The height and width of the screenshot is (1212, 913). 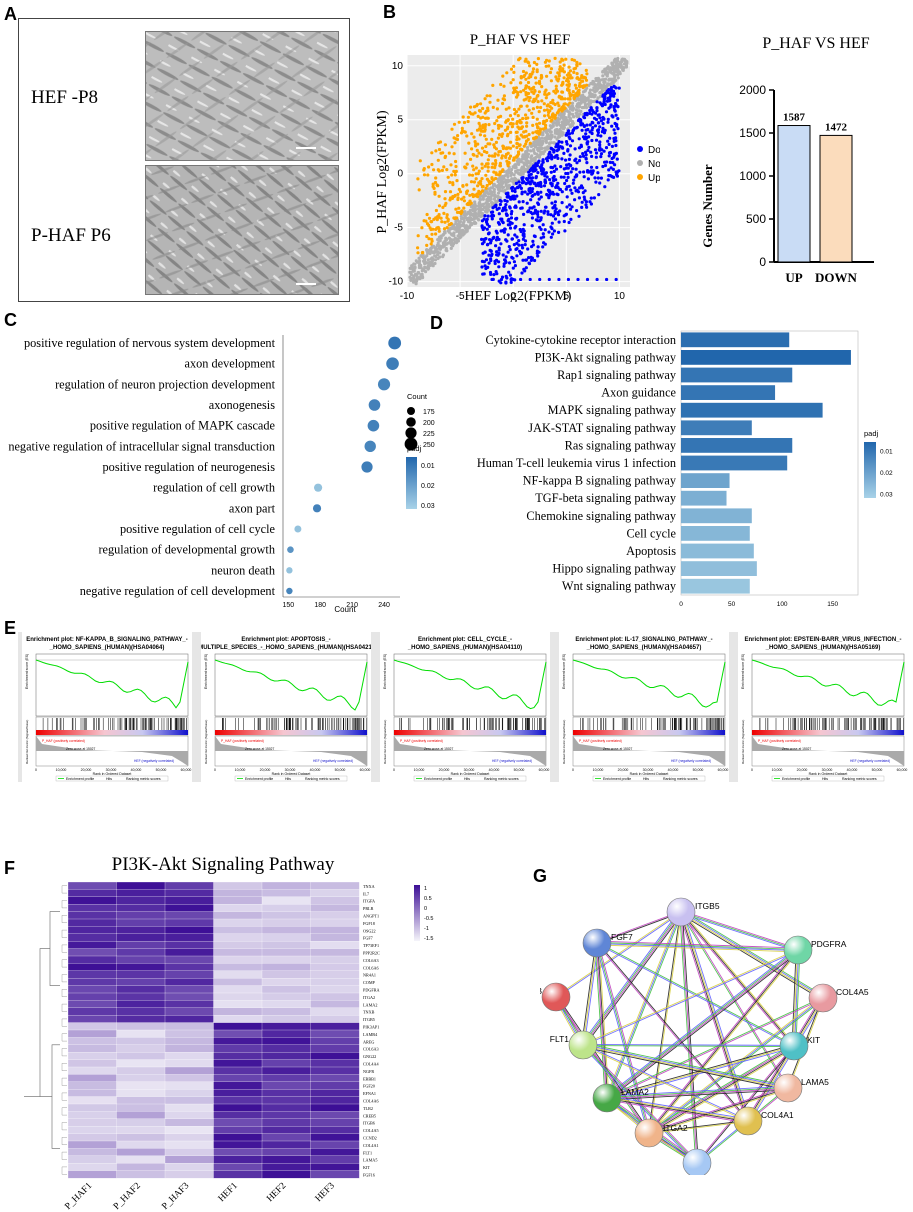 What do you see at coordinates (370, 1004) in the screenshot?
I see `heatmap-gene-label: LAMA2` at bounding box center [370, 1004].